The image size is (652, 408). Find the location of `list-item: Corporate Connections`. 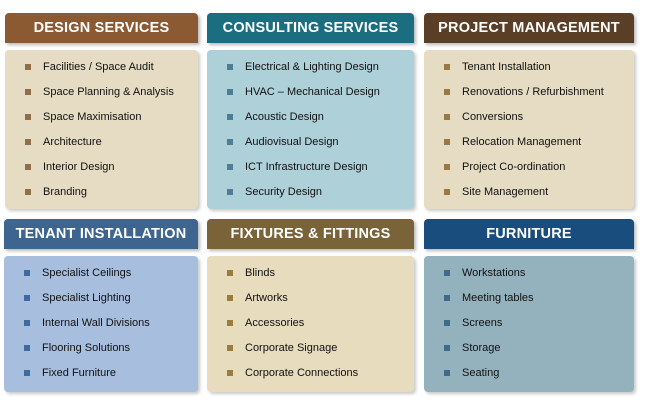

list-item: Corporate Connections is located at coordinates (310, 377).